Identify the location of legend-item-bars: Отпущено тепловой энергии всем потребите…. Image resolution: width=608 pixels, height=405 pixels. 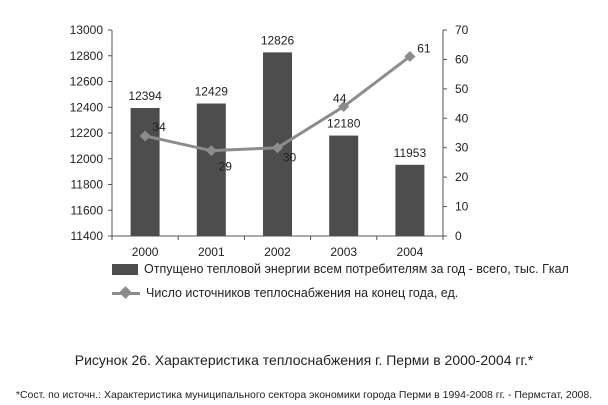
(340, 269).